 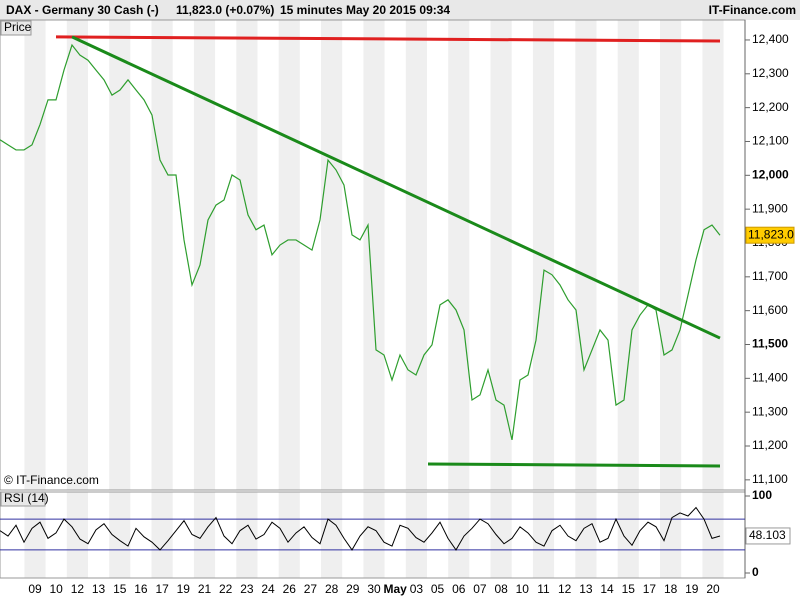 I want to click on y-tick-label: 12,200, so click(x=770, y=107).